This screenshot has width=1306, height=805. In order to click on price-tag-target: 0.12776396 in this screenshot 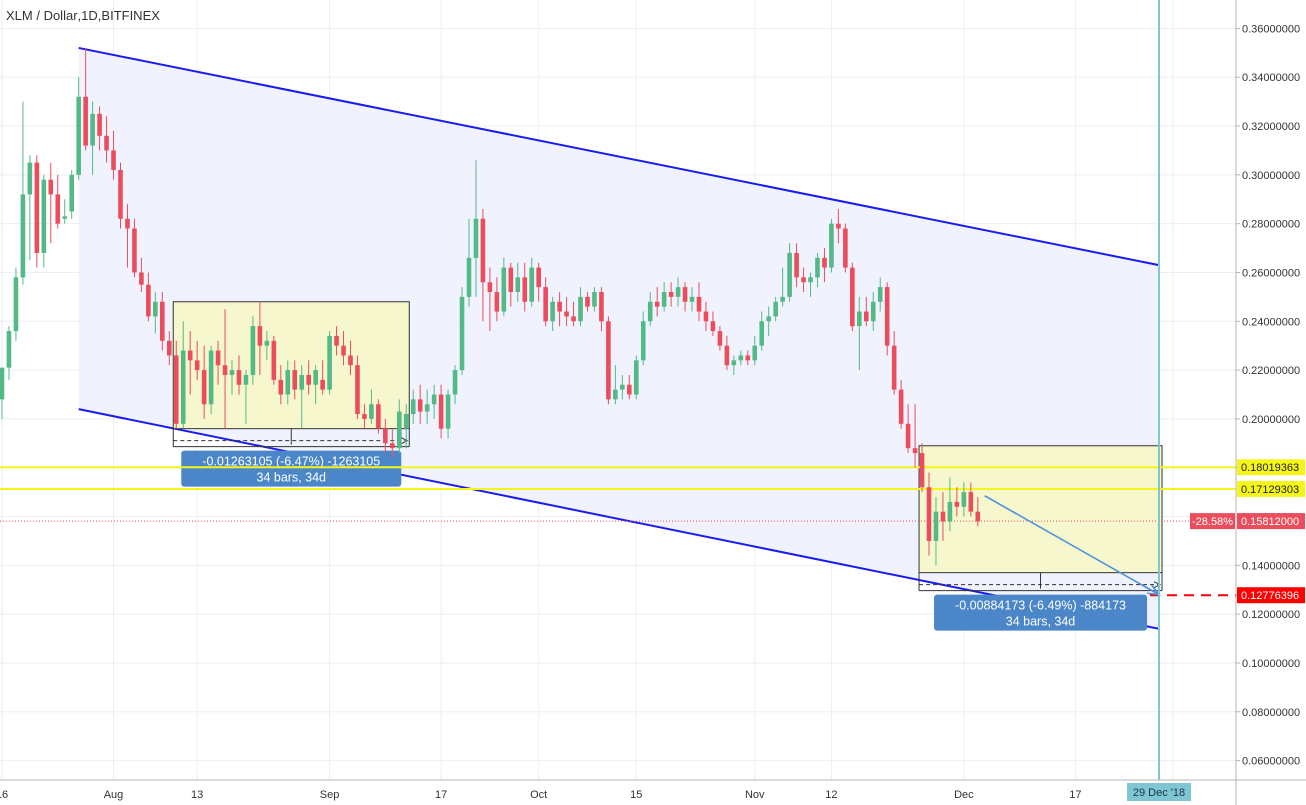, I will do `click(1270, 596)`.